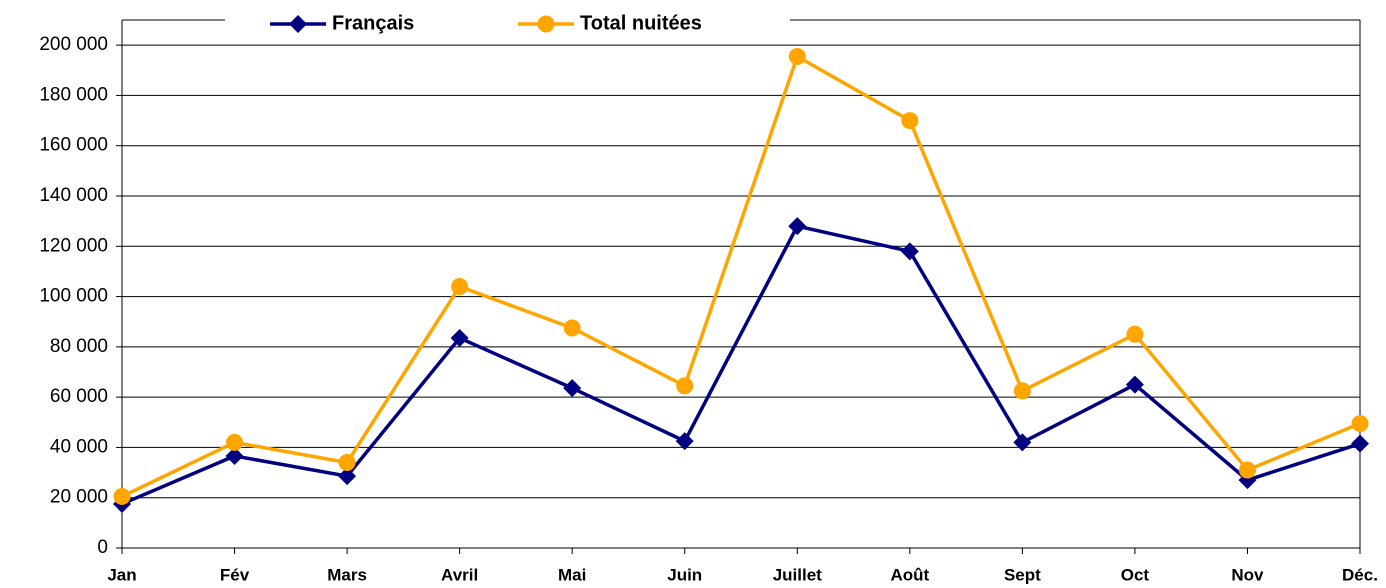  Describe the element at coordinates (1247, 574) in the screenshot. I see `x-tick-label: Nov` at that location.